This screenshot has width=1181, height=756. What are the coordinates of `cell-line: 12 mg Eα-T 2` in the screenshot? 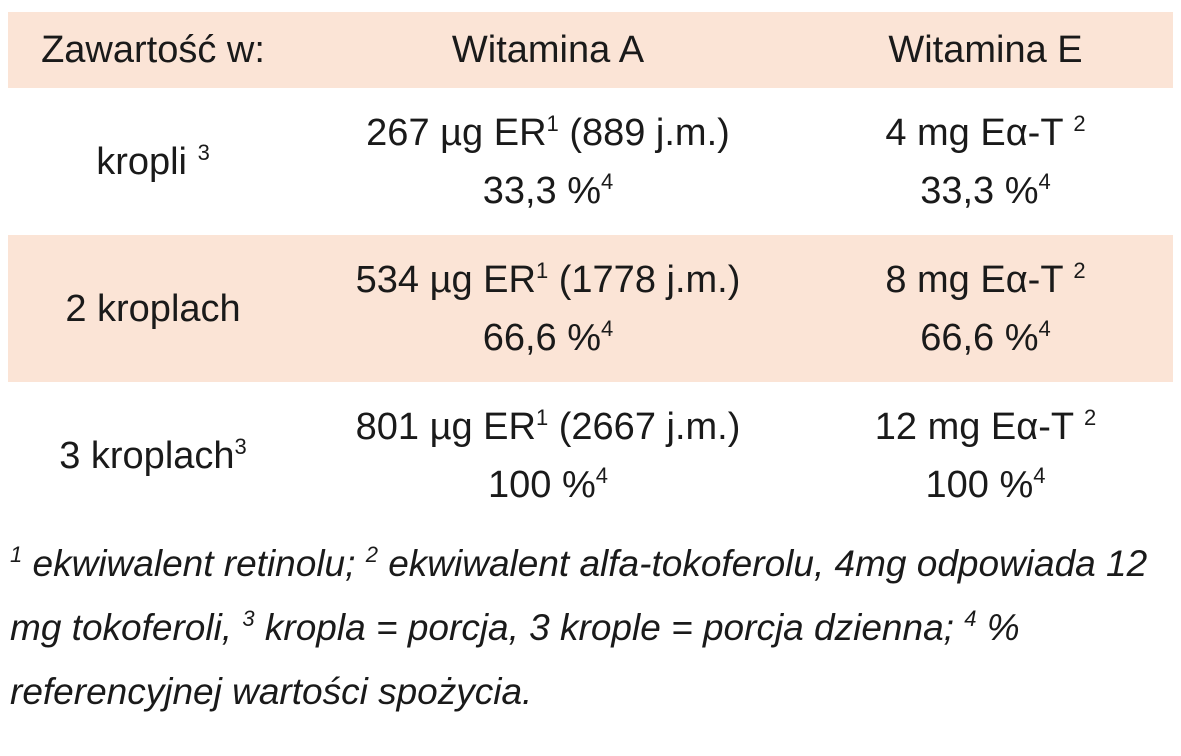 It's located at (985, 427).